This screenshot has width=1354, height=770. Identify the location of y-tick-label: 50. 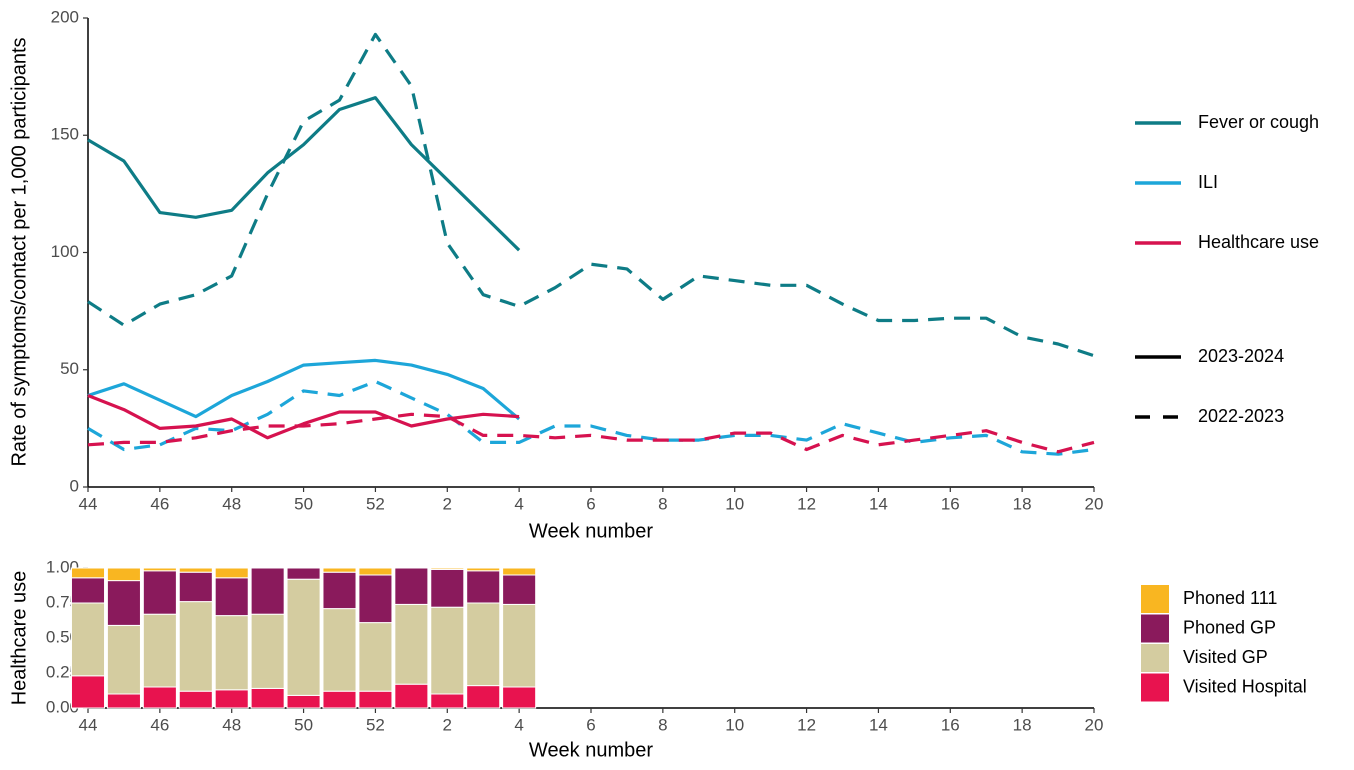
(69, 368).